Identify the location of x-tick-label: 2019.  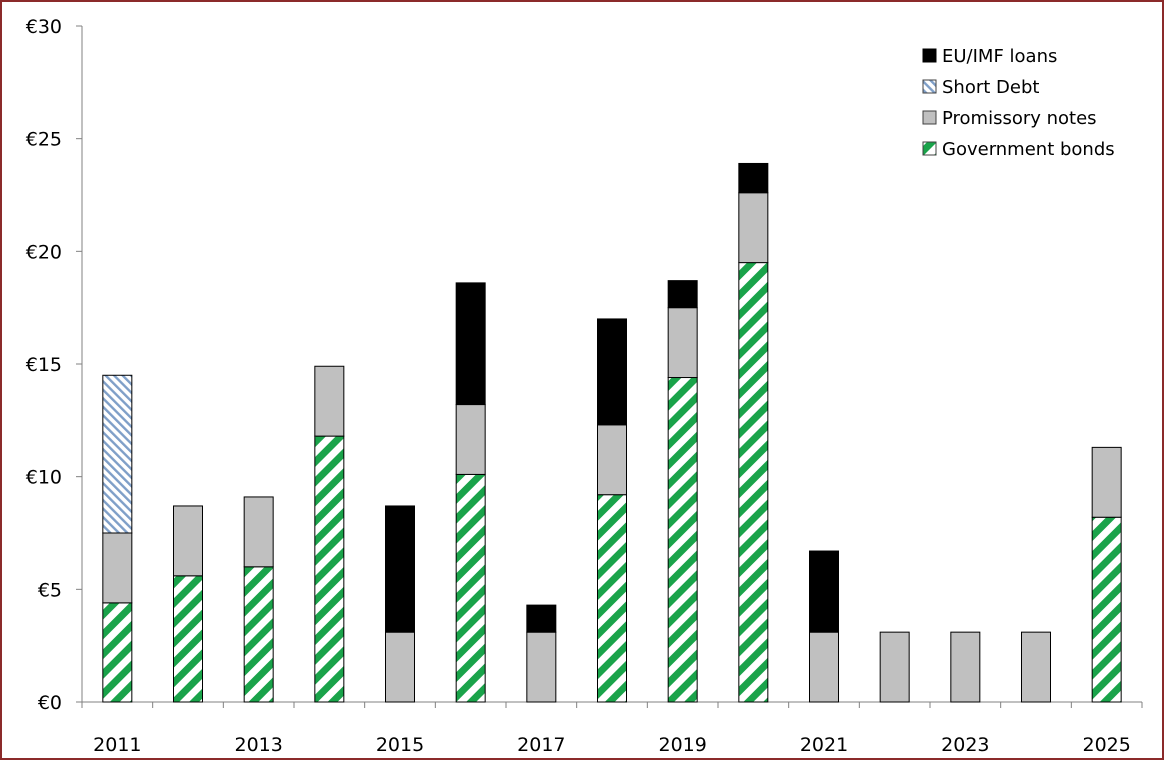
(682, 745).